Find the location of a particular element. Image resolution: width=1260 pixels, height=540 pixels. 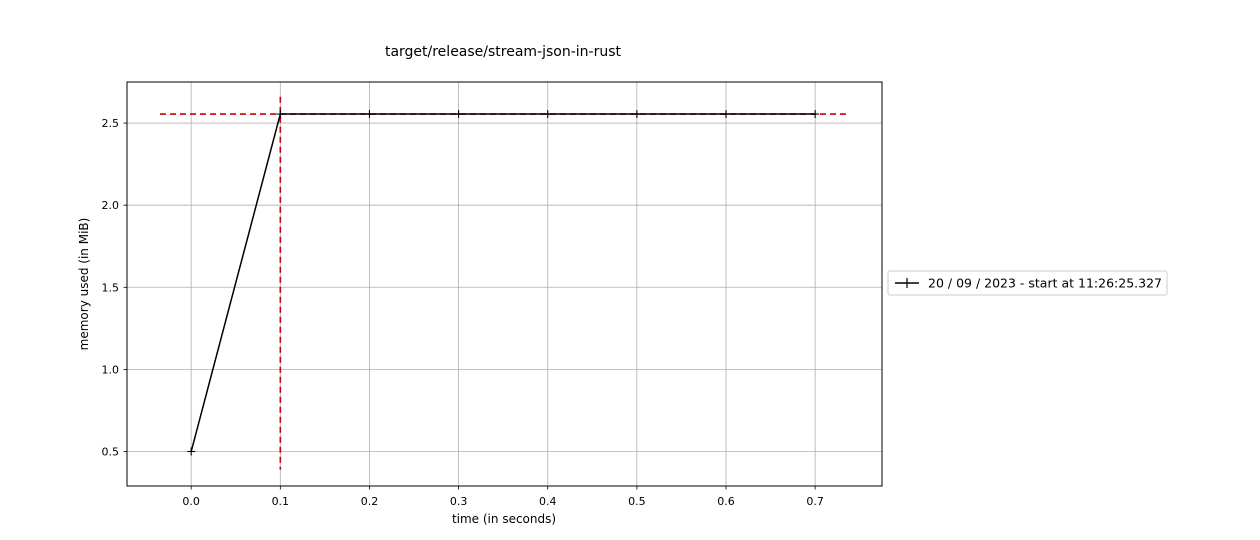

x-tick-label: 0.3 is located at coordinates (459, 501).